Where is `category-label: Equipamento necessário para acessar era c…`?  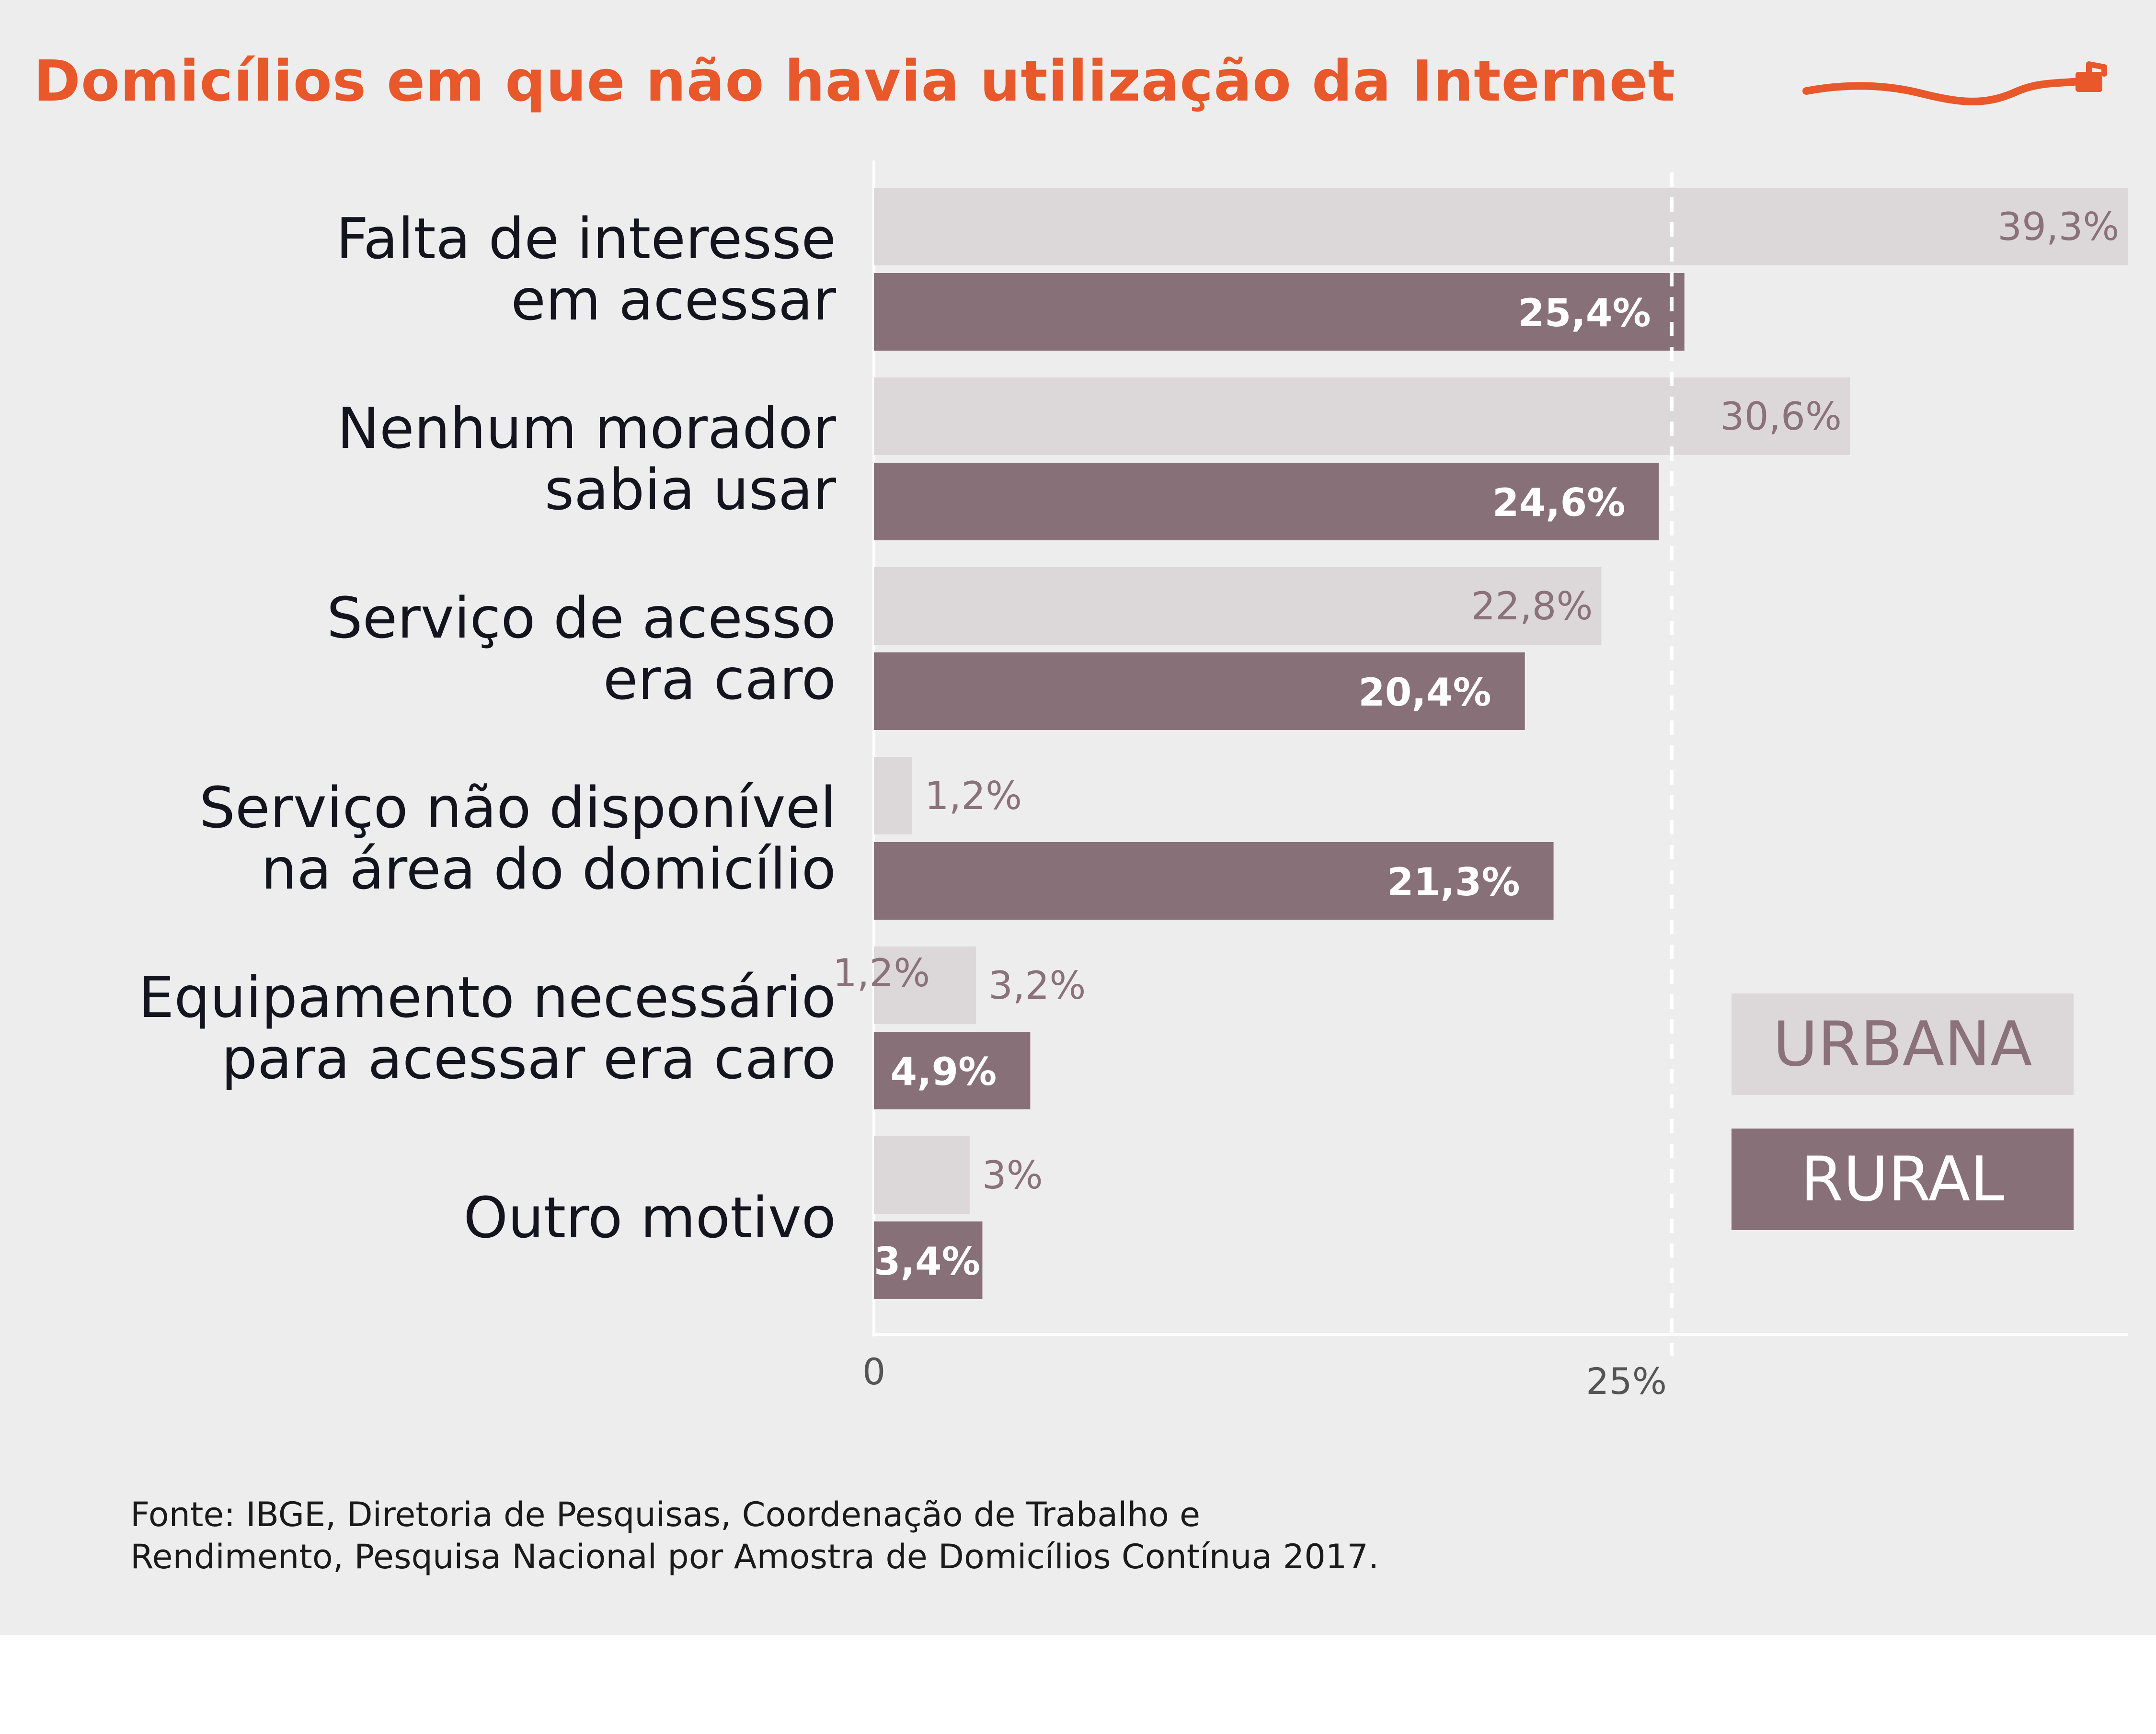
category-label: Equipamento necessário para acessar era c… is located at coordinates (418, 1028).